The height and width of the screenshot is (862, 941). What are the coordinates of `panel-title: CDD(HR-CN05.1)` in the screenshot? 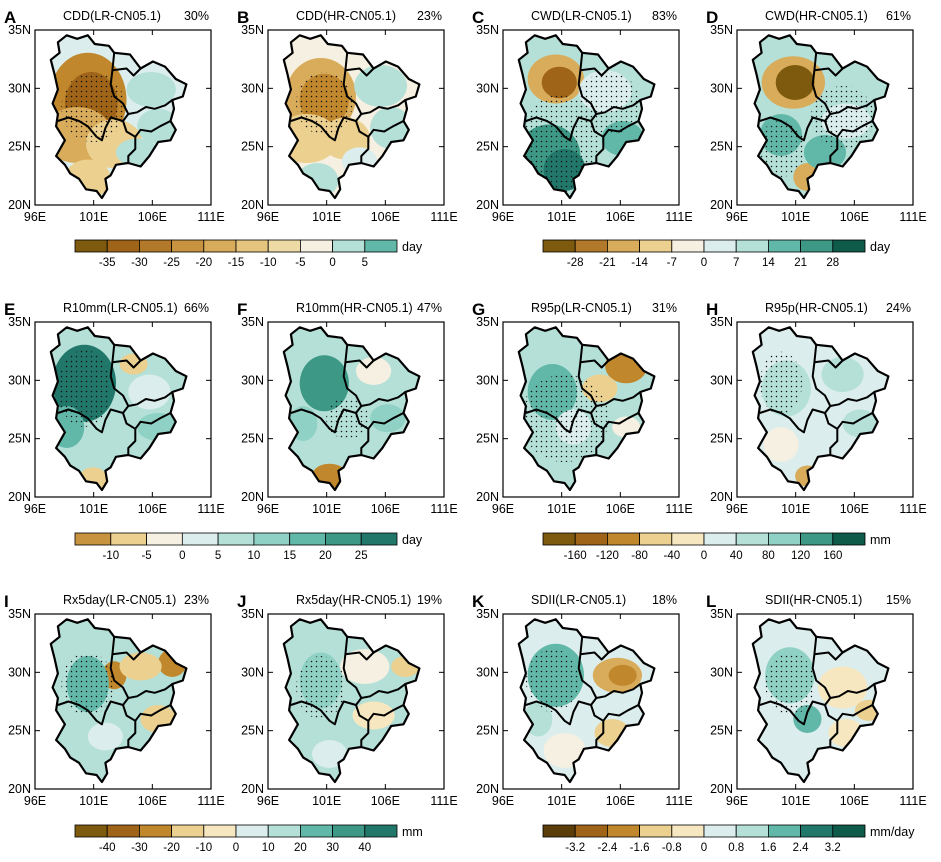 It's located at (346, 16).